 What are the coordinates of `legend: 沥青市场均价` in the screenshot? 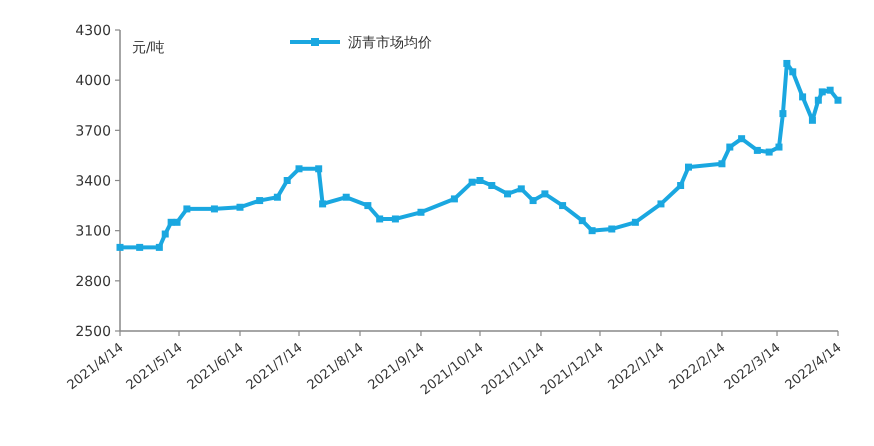 It's located at (361, 43).